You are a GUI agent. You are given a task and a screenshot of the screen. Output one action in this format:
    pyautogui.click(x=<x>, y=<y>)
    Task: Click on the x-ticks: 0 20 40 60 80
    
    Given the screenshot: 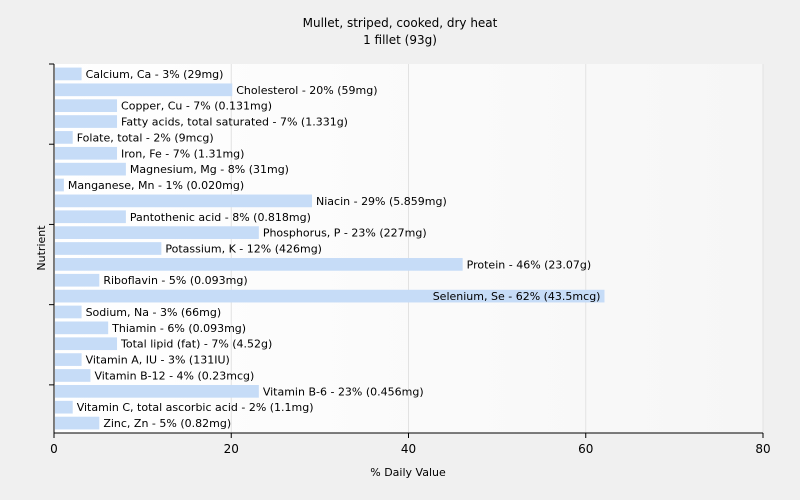 What is the action you would take?
    pyautogui.click(x=410, y=444)
    